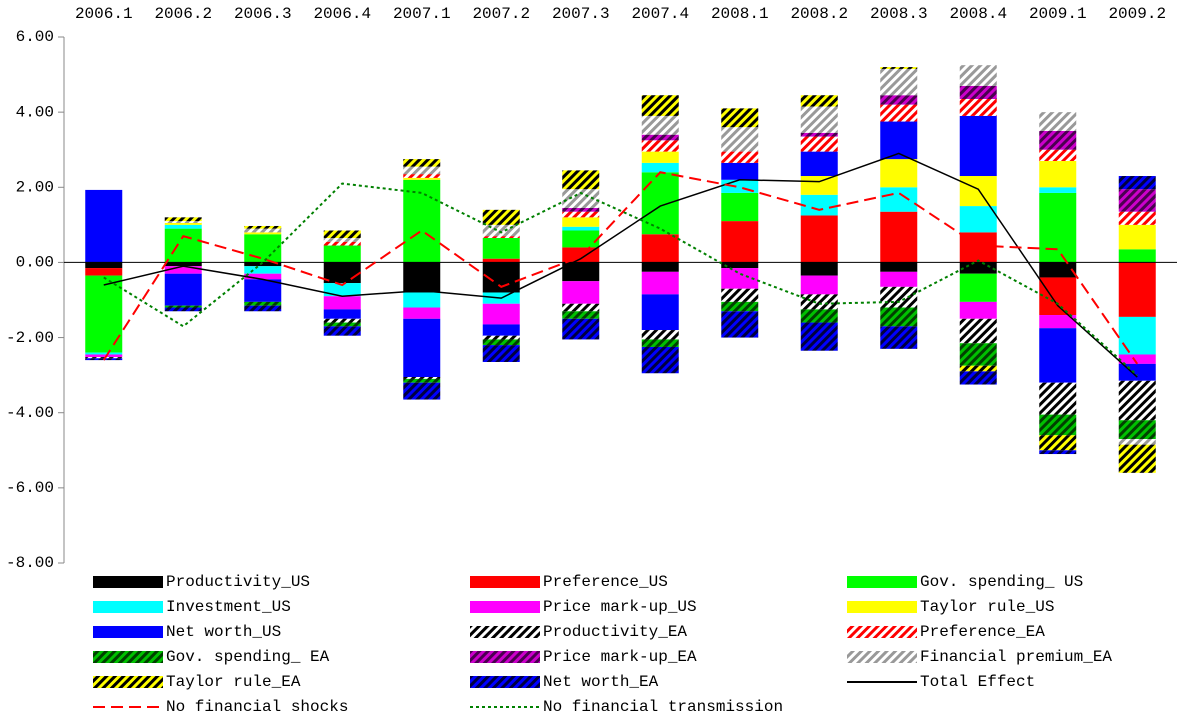 The height and width of the screenshot is (722, 1190). What do you see at coordinates (35, 37) in the screenshot?
I see `y-tick-label: 6.00` at bounding box center [35, 37].